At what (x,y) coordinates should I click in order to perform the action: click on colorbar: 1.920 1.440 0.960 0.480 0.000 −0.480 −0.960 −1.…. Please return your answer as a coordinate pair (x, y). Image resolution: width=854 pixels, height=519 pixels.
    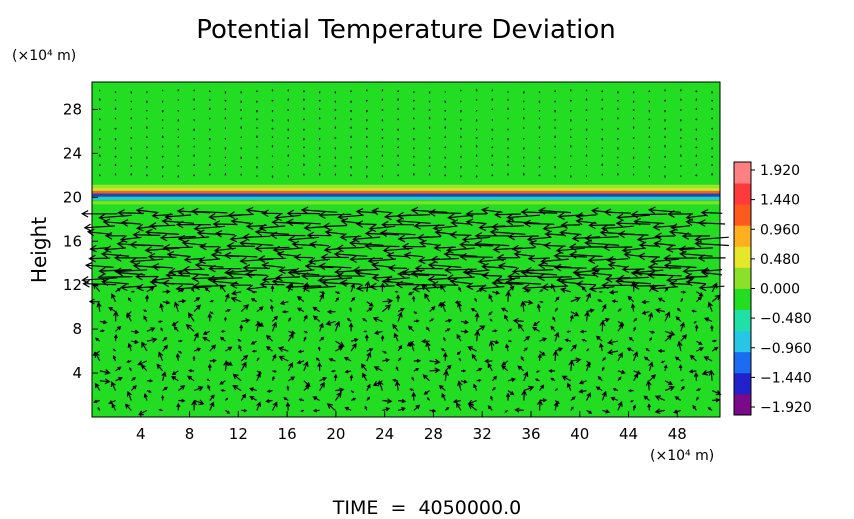
    Looking at the image, I should click on (772, 288).